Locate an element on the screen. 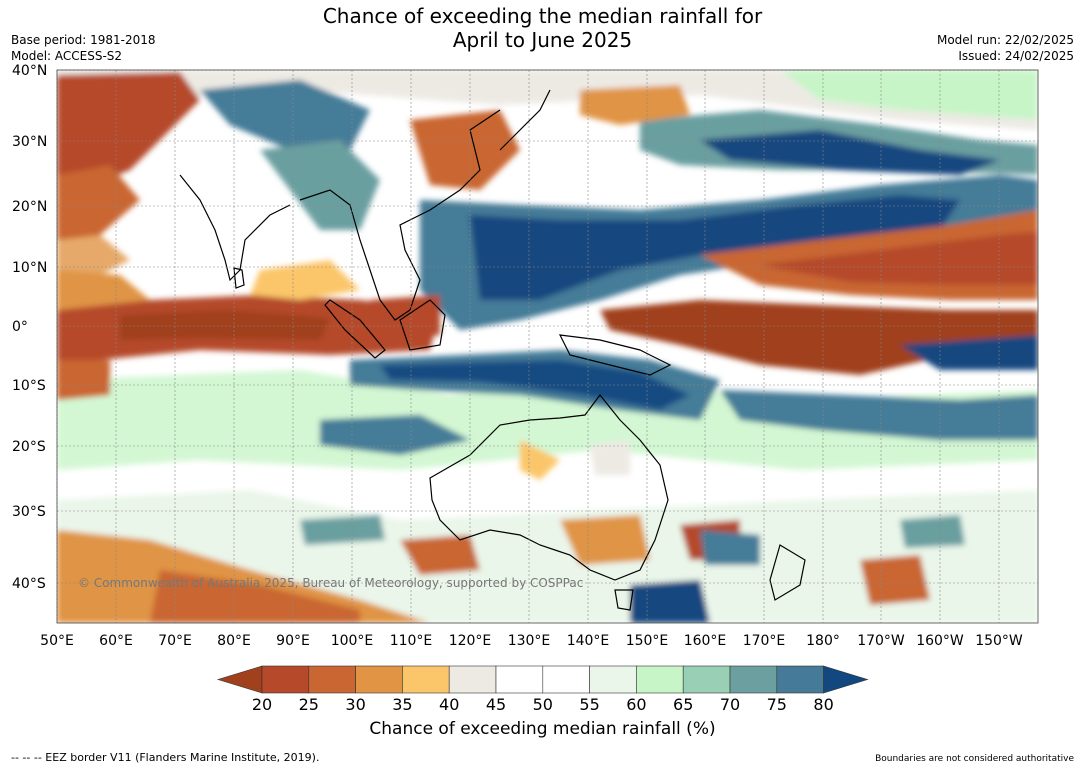 The image size is (1085, 770). india-coastline is located at coordinates (235, 228).